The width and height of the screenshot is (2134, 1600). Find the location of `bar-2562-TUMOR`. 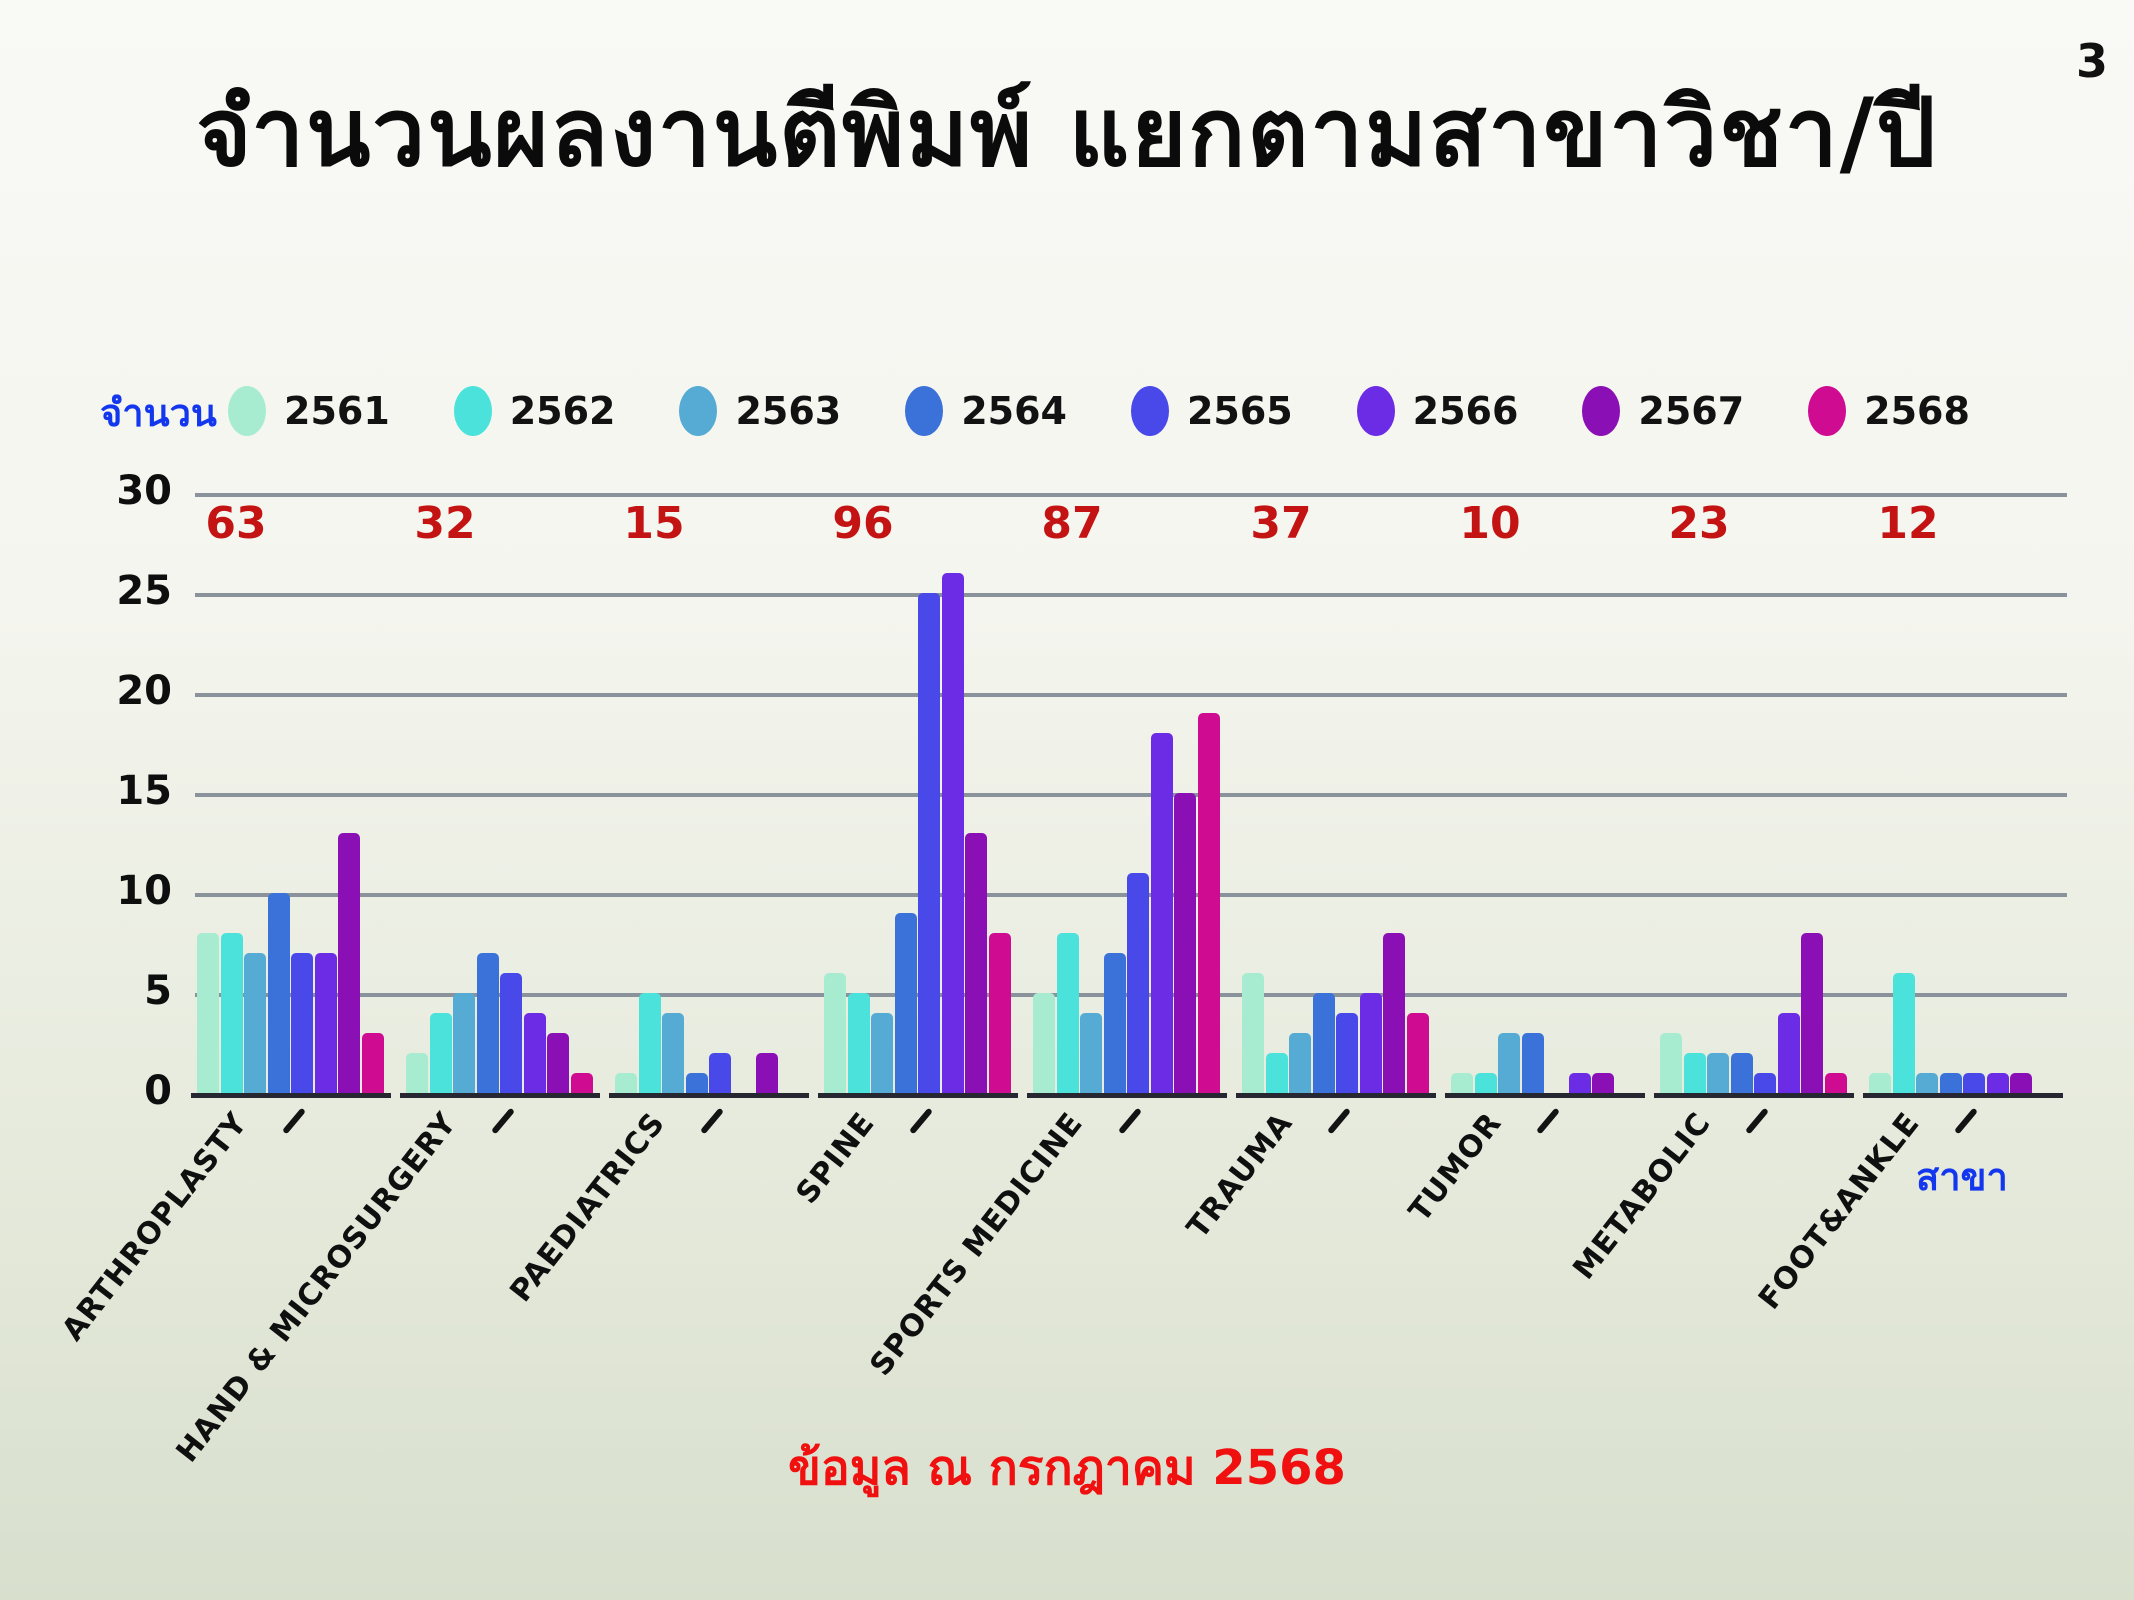

bar-2562-TUMOR is located at coordinates (1485, 1083).